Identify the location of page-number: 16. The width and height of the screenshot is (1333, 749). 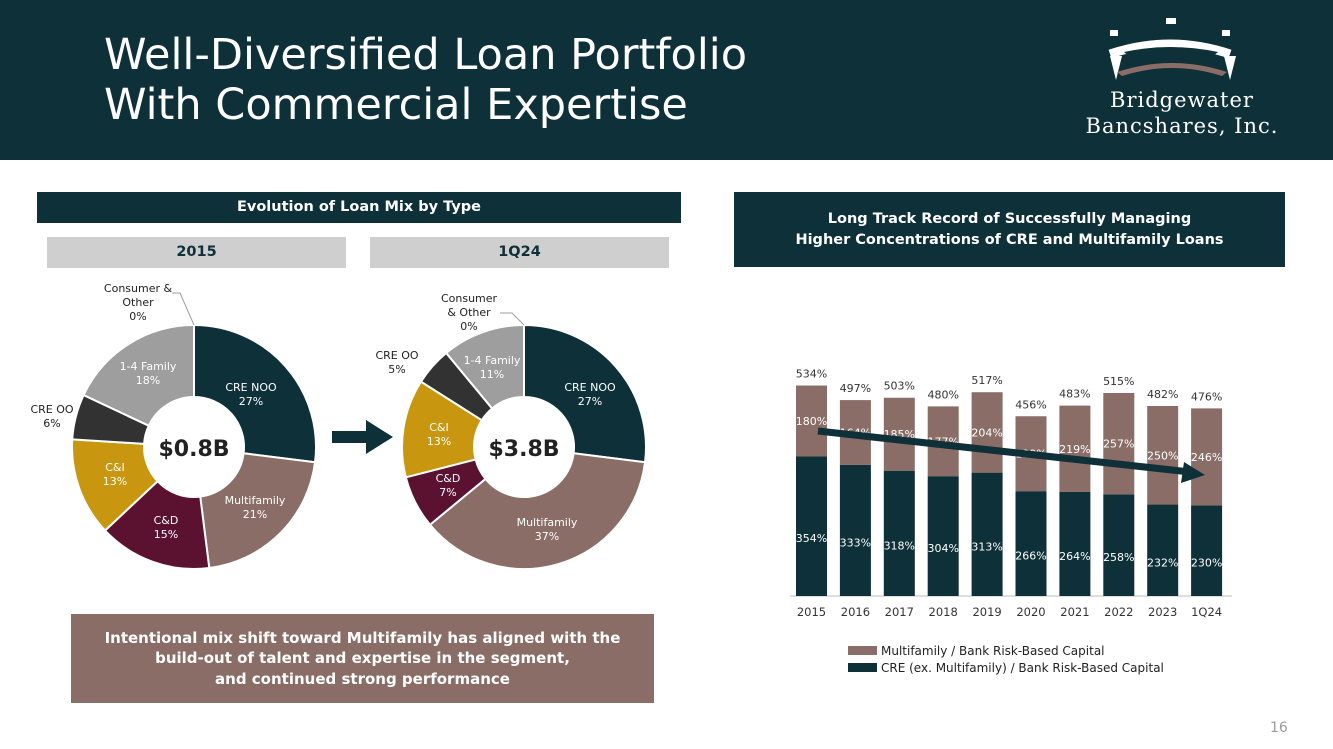
(1279, 728).